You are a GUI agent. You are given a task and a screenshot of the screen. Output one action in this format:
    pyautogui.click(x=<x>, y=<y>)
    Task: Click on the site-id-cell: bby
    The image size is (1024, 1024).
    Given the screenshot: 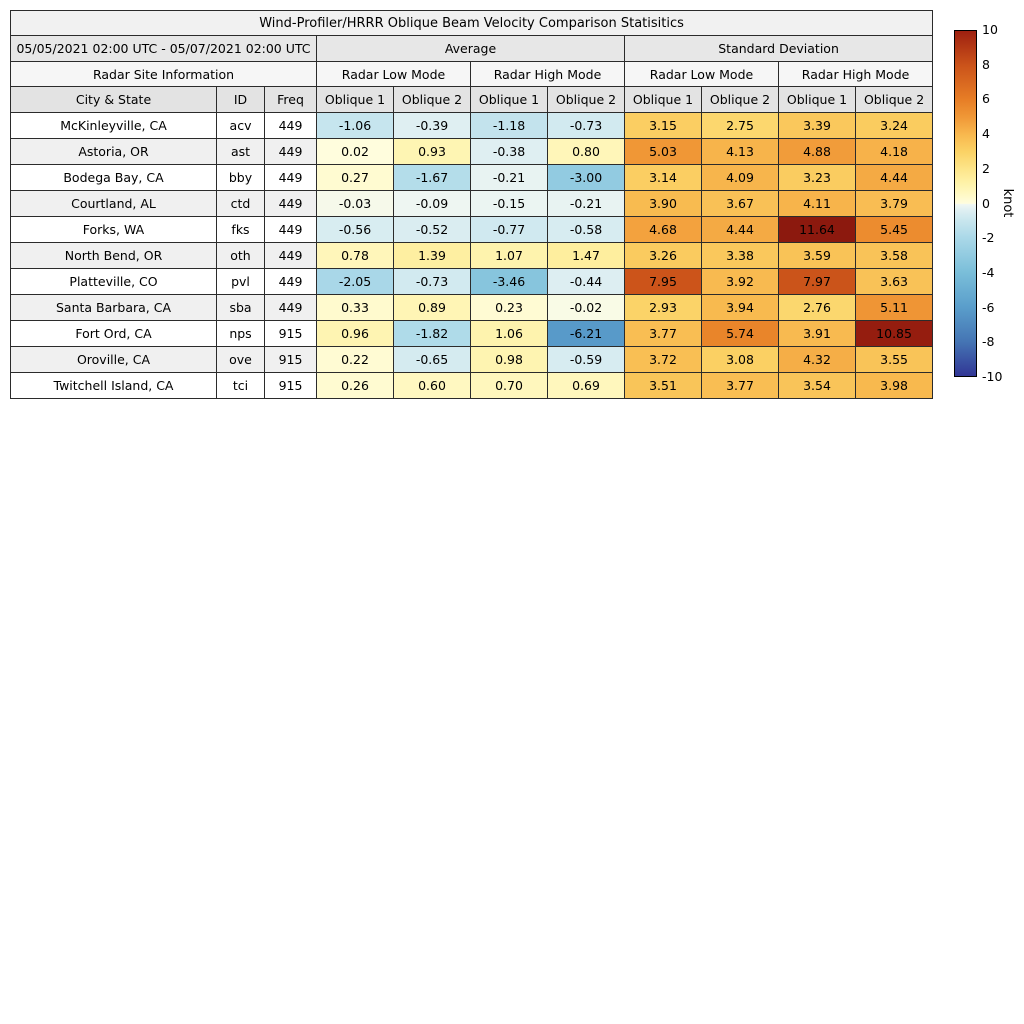 What is the action you would take?
    pyautogui.click(x=240, y=177)
    